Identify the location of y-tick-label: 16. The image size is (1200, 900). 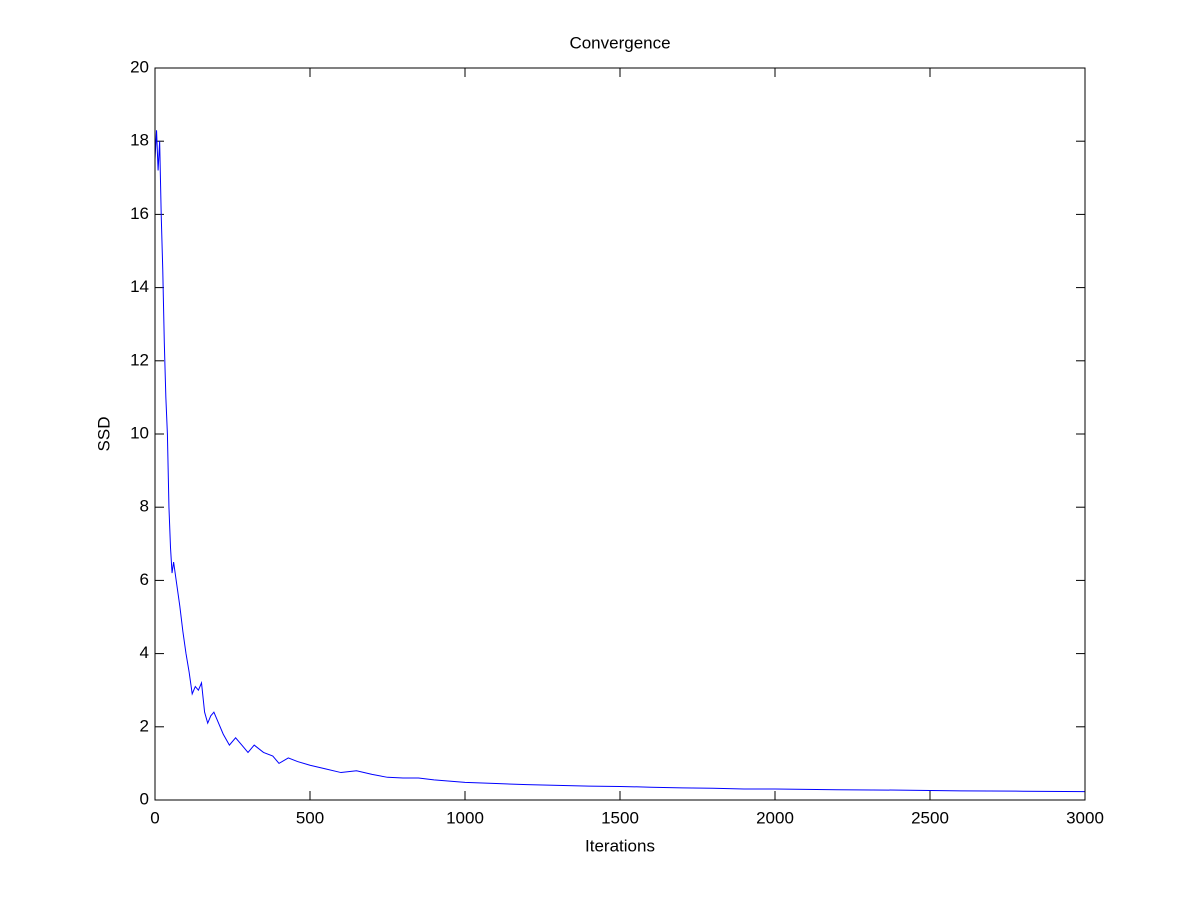
(139, 213).